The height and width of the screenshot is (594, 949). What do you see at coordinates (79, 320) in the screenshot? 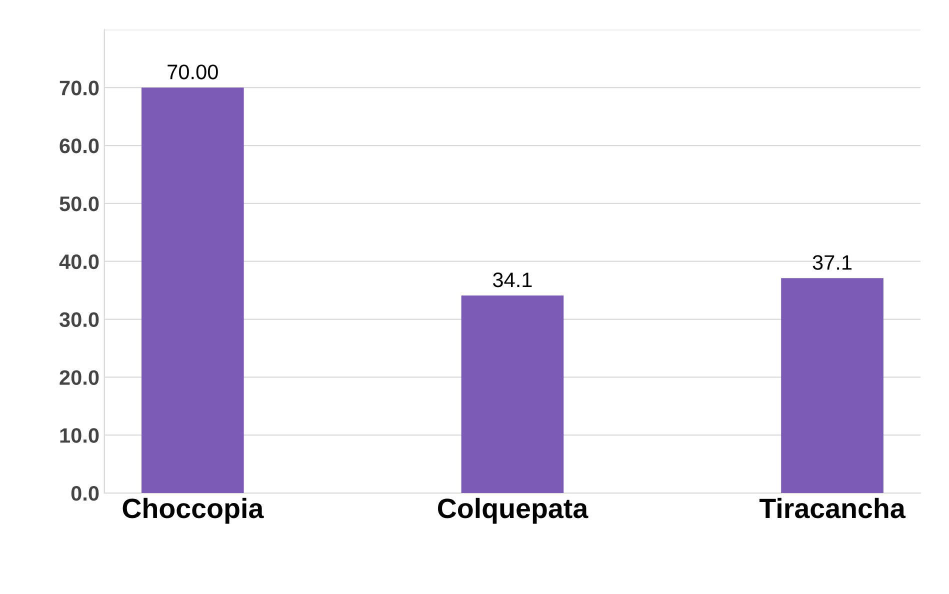
I see `y-tick-label: 30.0` at bounding box center [79, 320].